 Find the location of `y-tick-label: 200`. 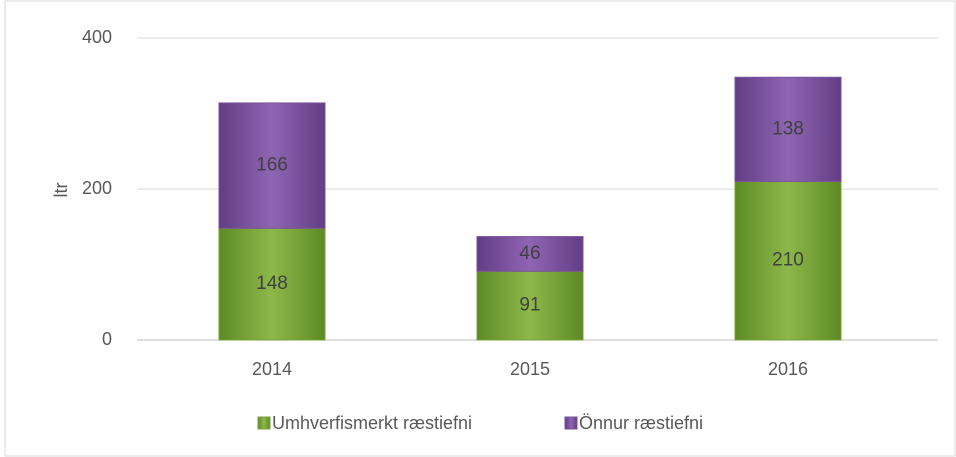

y-tick-label: 200 is located at coordinates (97, 188).